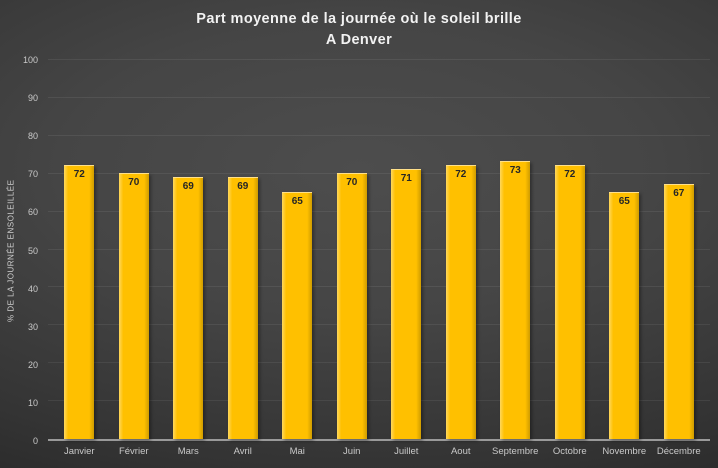 The width and height of the screenshot is (718, 468). Describe the element at coordinates (188, 451) in the screenshot. I see `x-axis-label-mars: Mars` at that location.